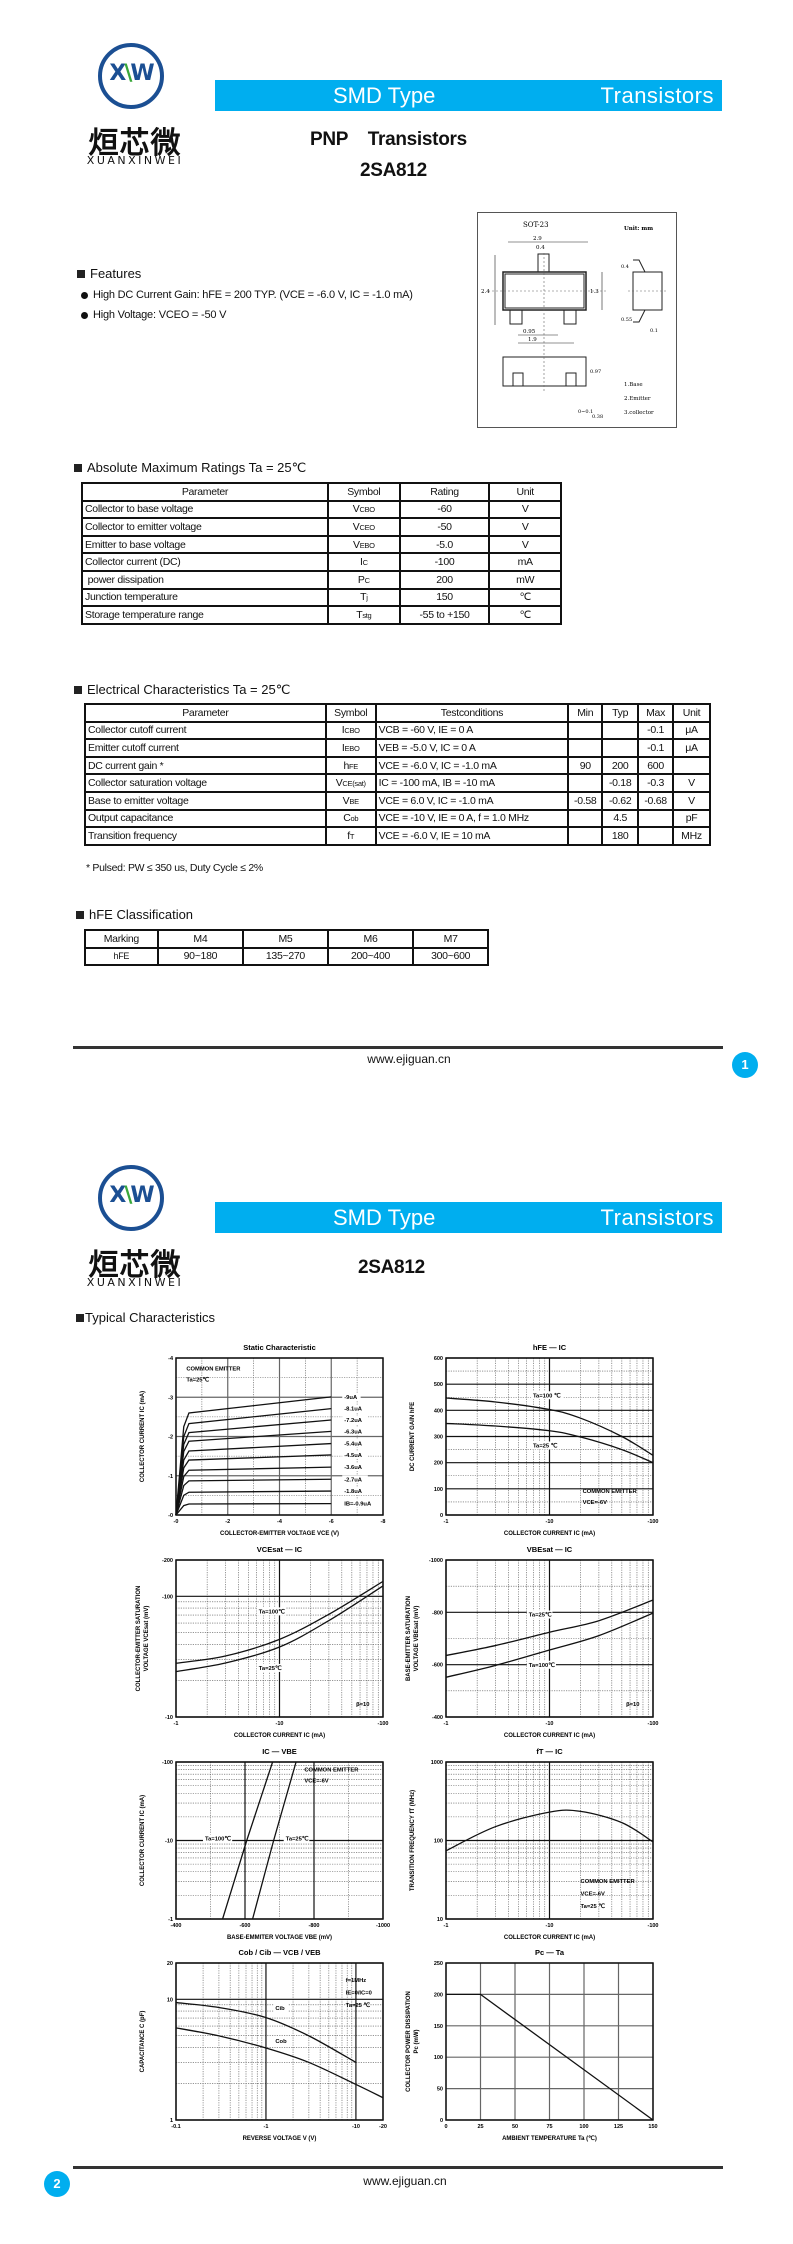 The image size is (793, 2244). I want to click on series-label: -4.5uA, so click(353, 1456).